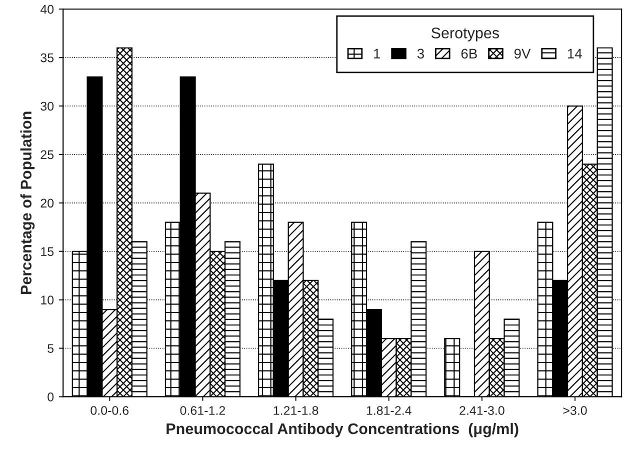 The height and width of the screenshot is (456, 631). I want to click on x-tick-label: 0.61-1.2, so click(203, 410).